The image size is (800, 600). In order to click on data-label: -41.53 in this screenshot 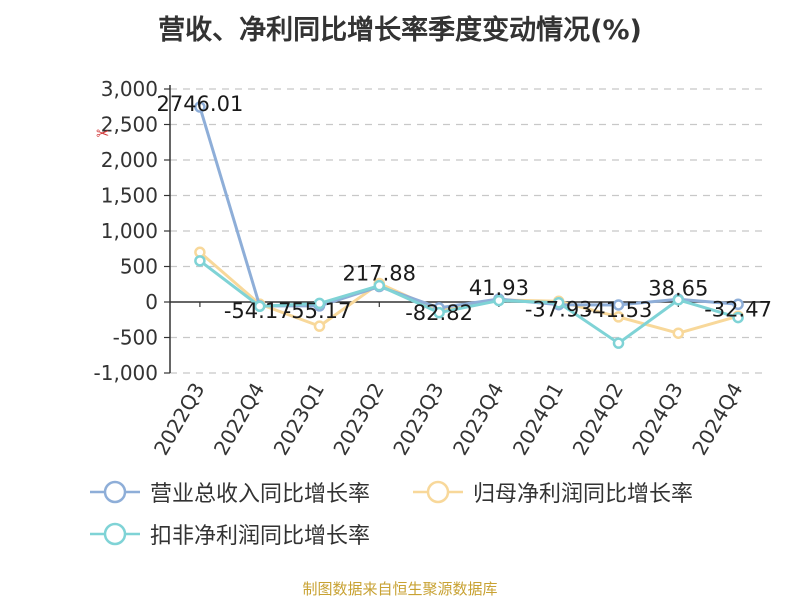, I will do `click(619, 310)`.